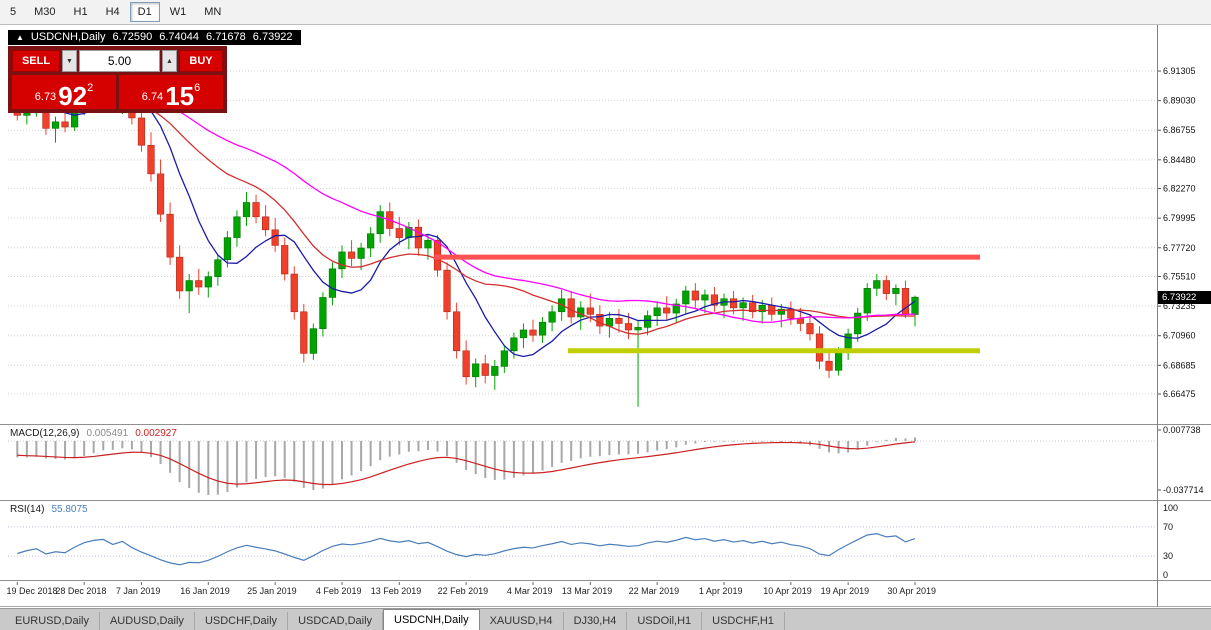  I want to click on timeframe-button-w1: W1, so click(178, 12).